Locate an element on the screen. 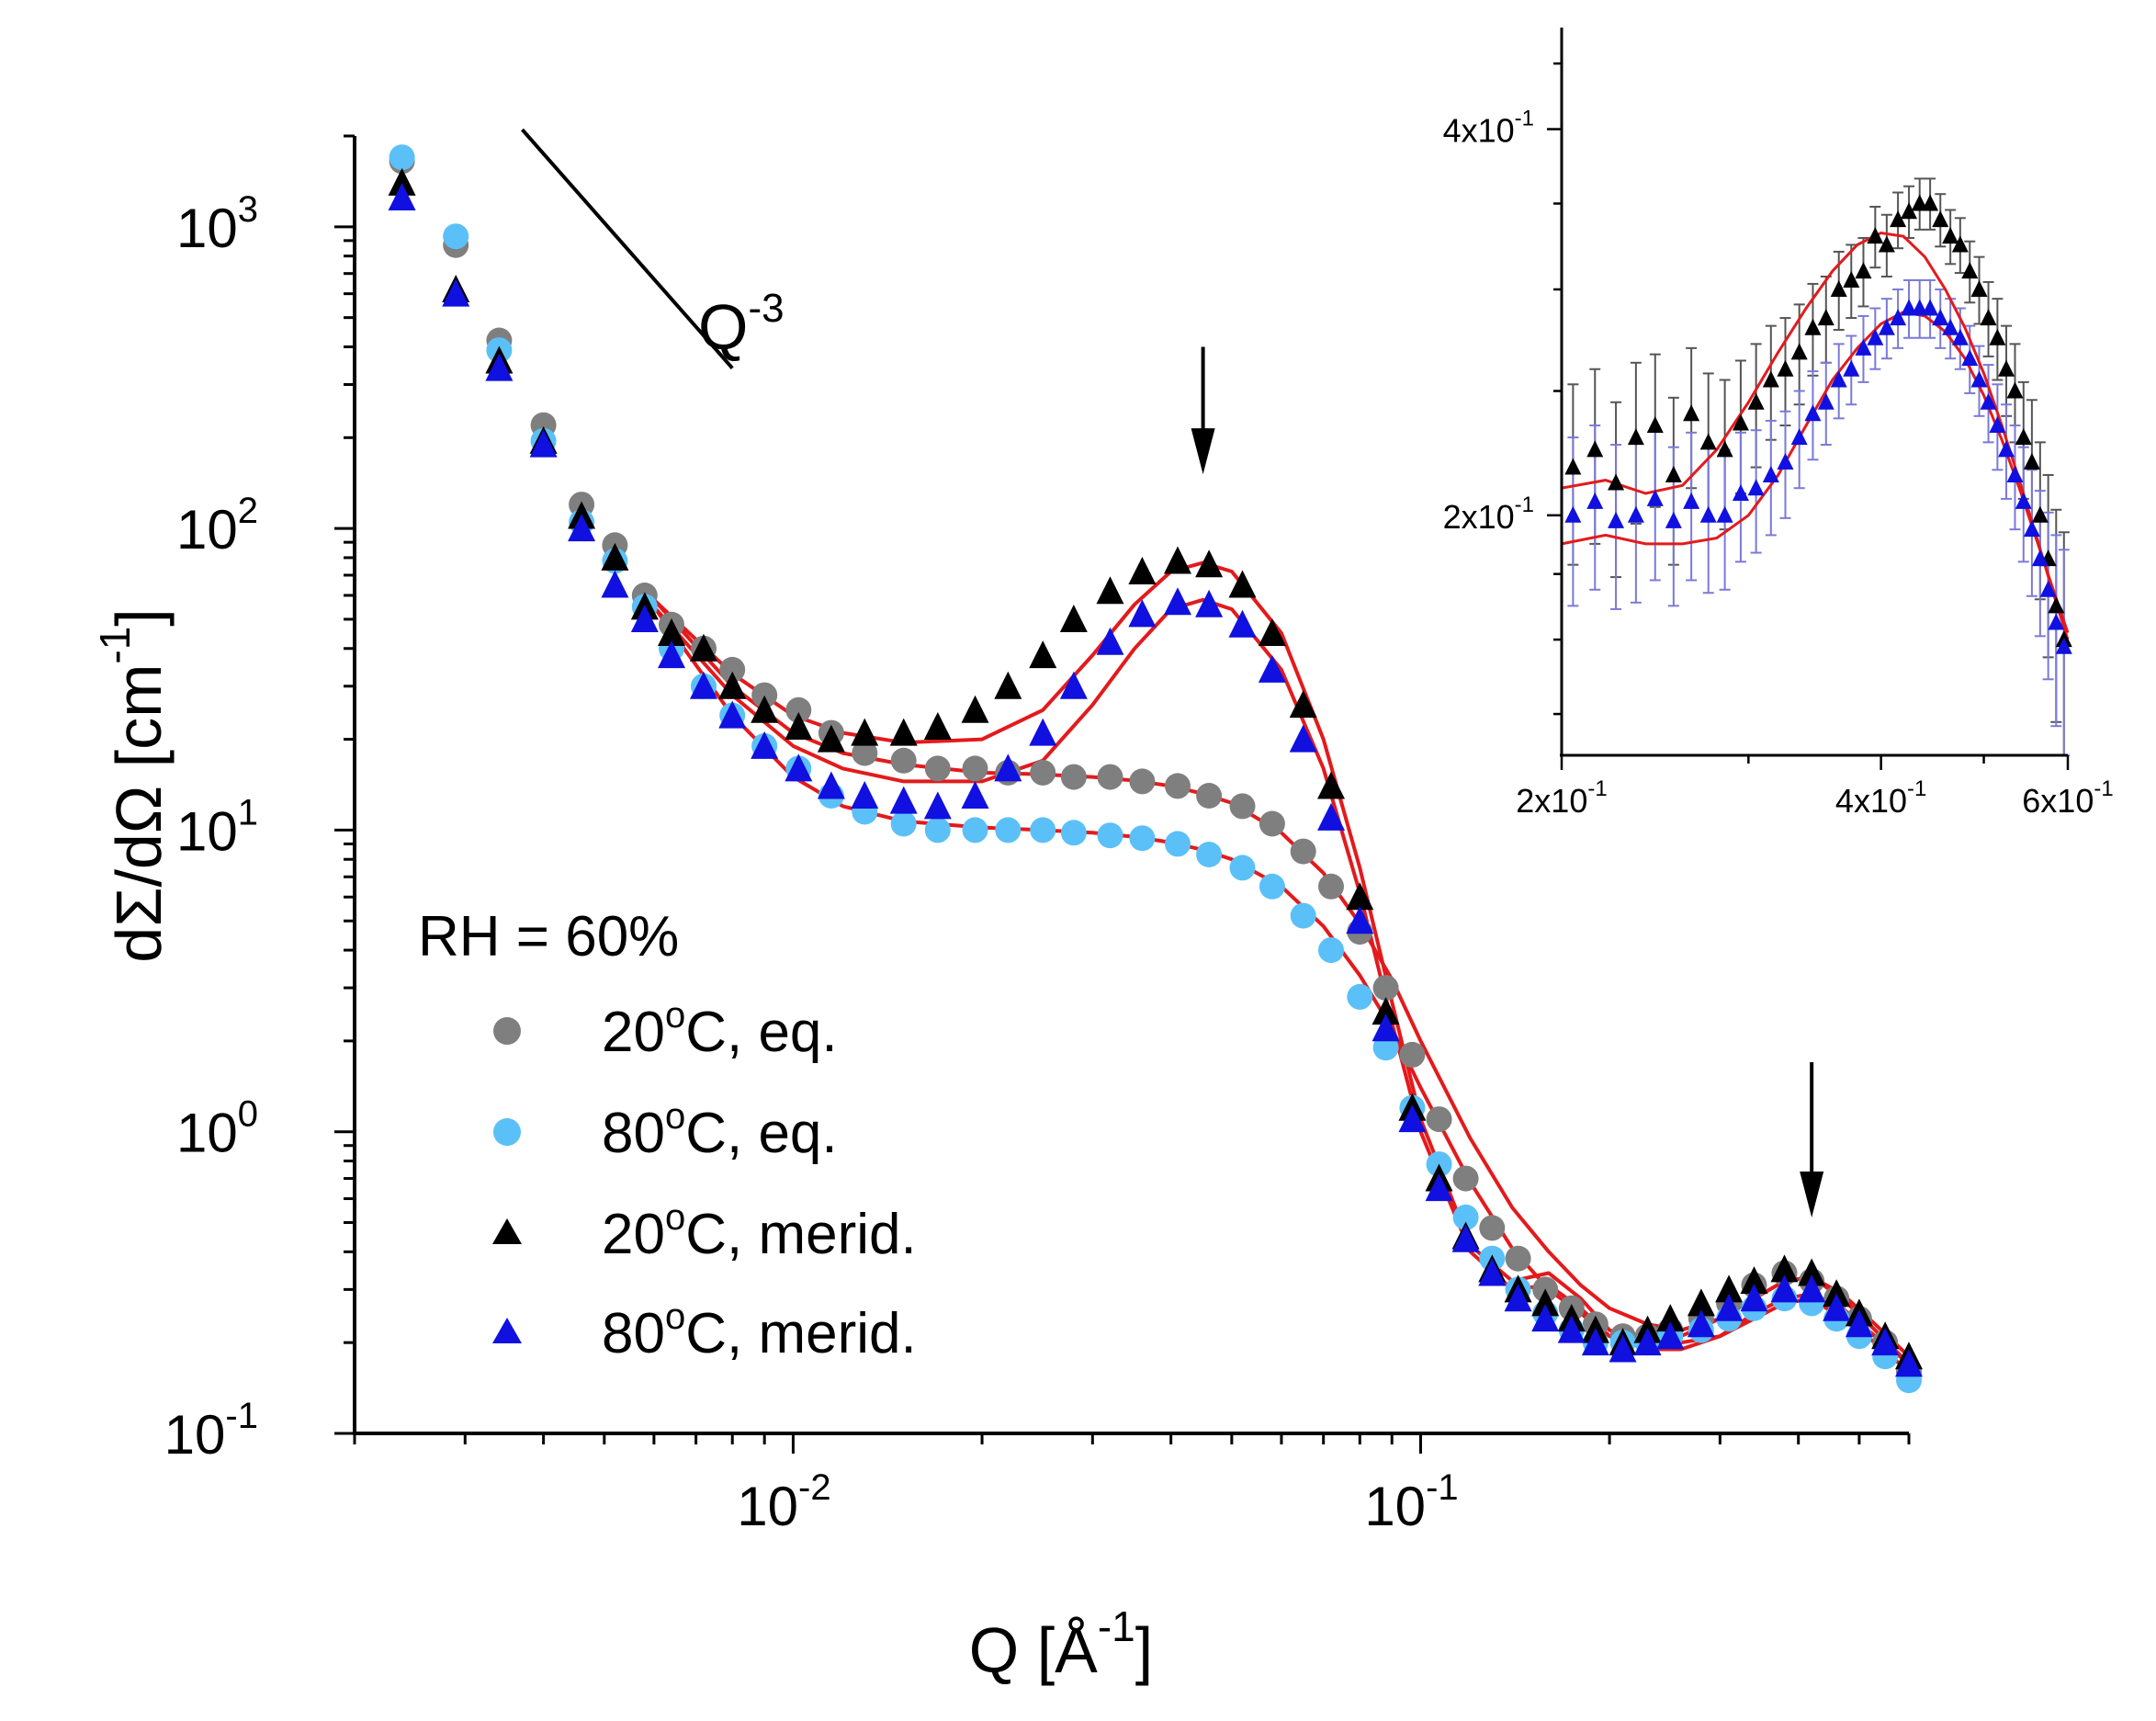 The width and height of the screenshot is (2156, 1721). legend-label-80eq: 80oC, eq. is located at coordinates (720, 1130).